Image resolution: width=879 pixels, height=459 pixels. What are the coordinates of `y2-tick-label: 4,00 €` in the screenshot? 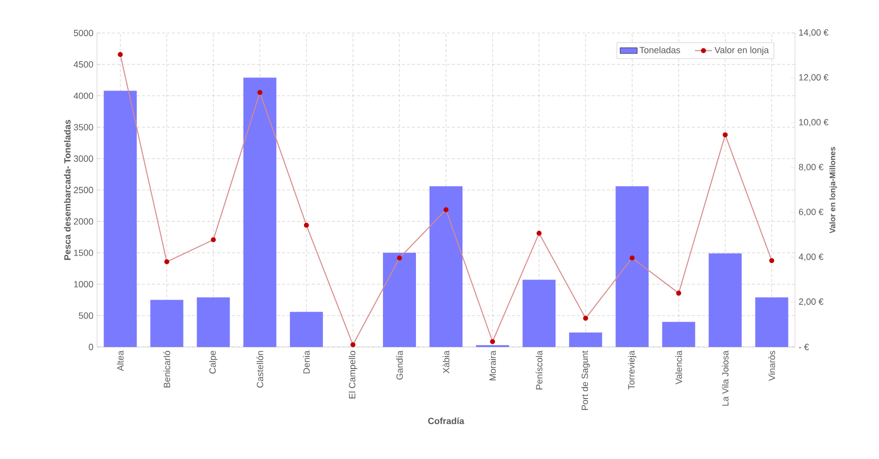 It's located at (811, 257).